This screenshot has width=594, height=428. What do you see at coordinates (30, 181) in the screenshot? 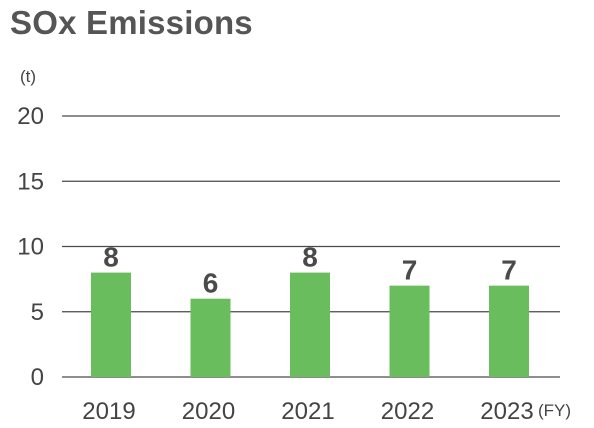
I see `y-tick-label: 15` at bounding box center [30, 181].